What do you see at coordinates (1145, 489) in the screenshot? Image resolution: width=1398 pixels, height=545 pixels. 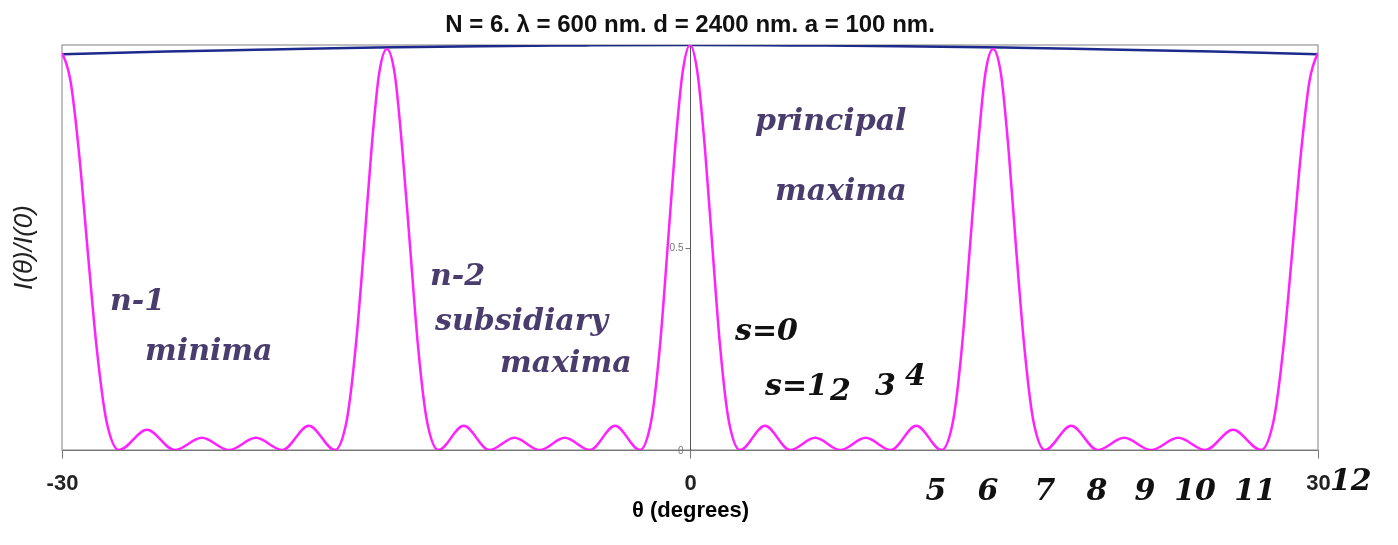 I see `text: 9` at bounding box center [1145, 489].